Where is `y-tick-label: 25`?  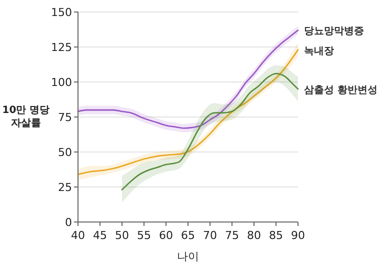
y-tick-label: 25 is located at coordinates (65, 187).